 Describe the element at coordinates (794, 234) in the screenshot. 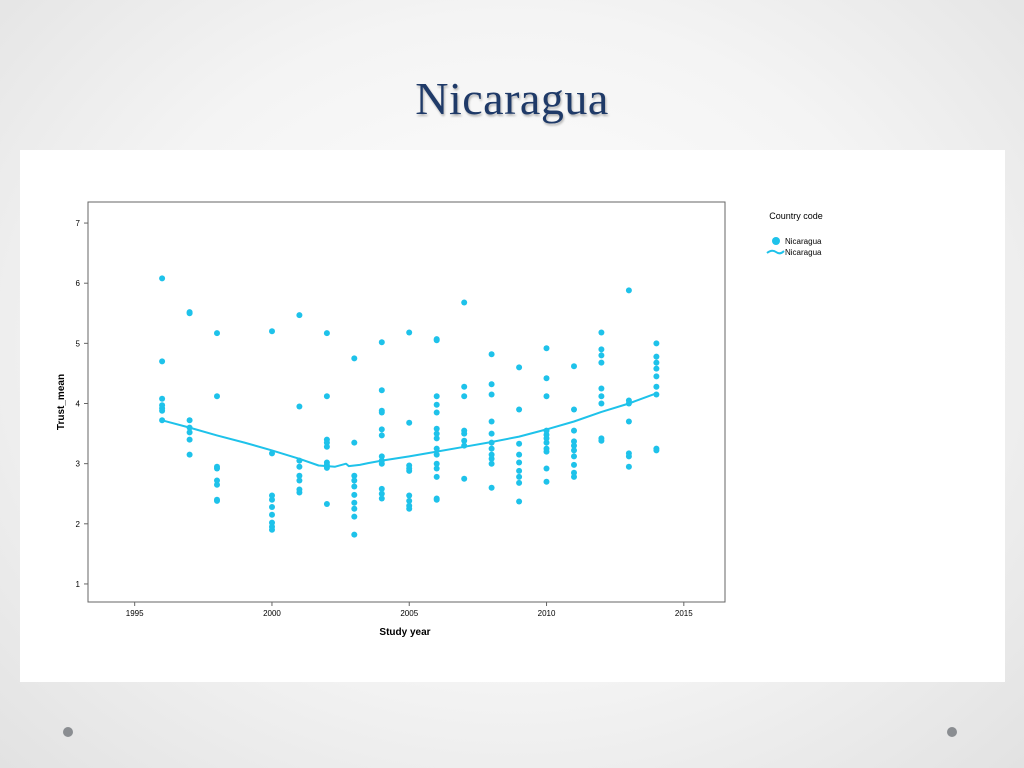

I see `legend: Country code Nicaragua Nicaragua` at that location.